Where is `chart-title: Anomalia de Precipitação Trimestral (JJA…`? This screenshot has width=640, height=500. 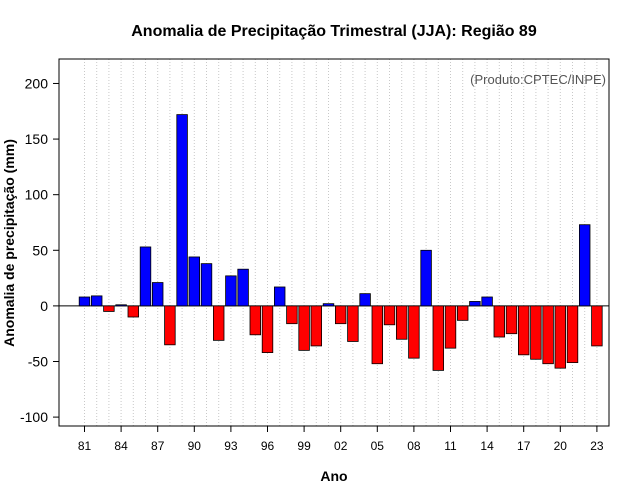 chart-title: Anomalia de Precipitação Trimestral (JJA… is located at coordinates (334, 31).